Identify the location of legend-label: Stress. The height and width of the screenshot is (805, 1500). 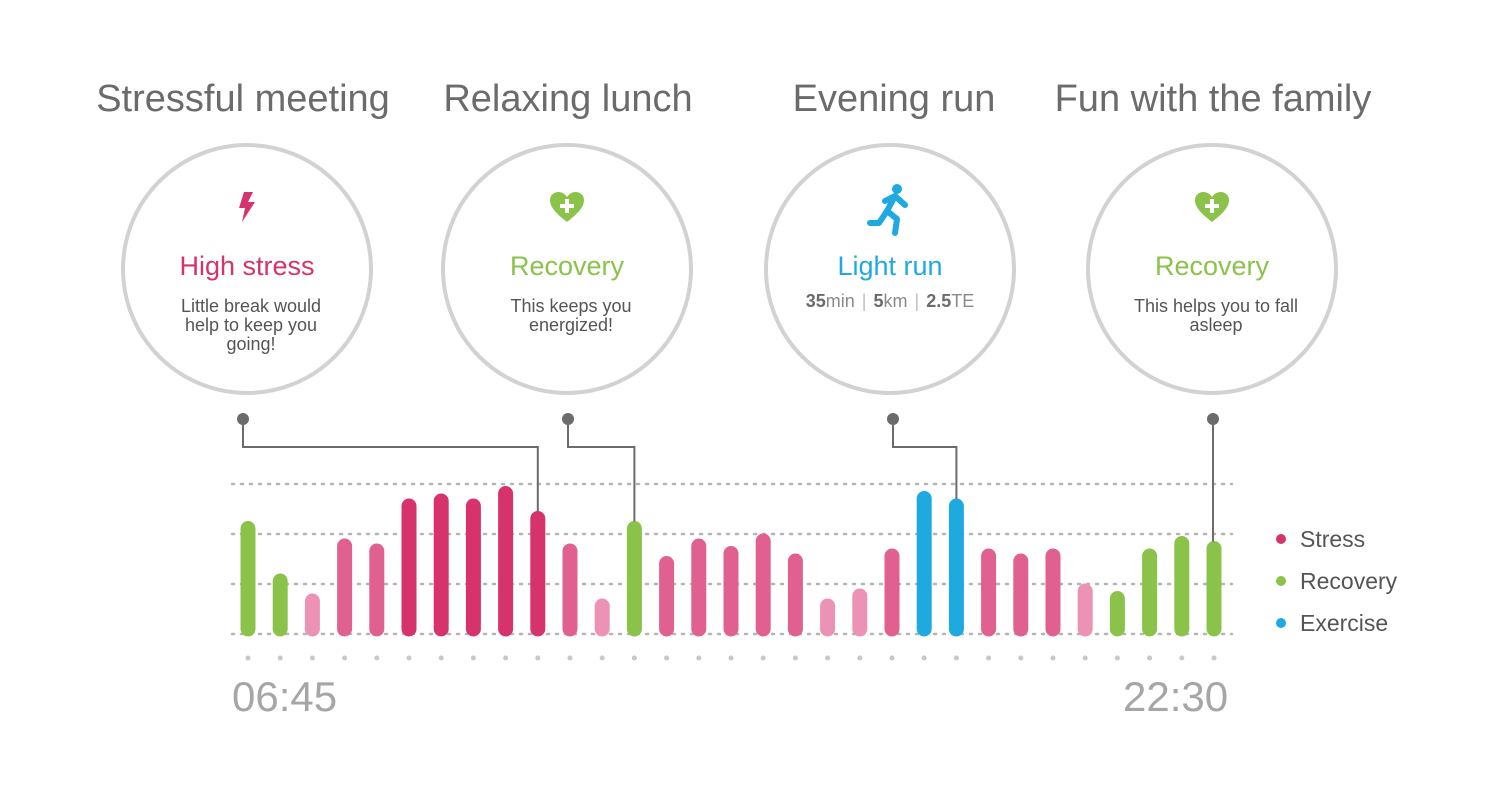
(1333, 538).